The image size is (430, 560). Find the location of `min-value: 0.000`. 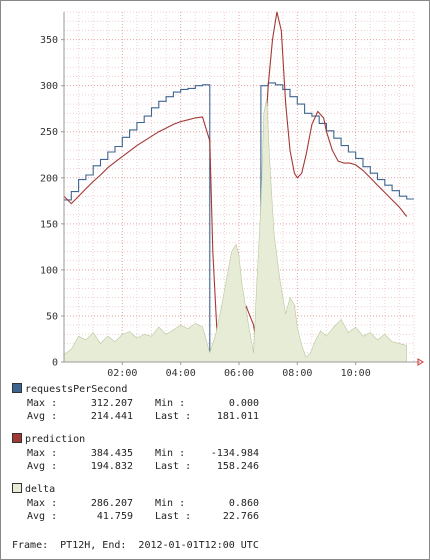

min-value: 0.000 is located at coordinates (243, 403).